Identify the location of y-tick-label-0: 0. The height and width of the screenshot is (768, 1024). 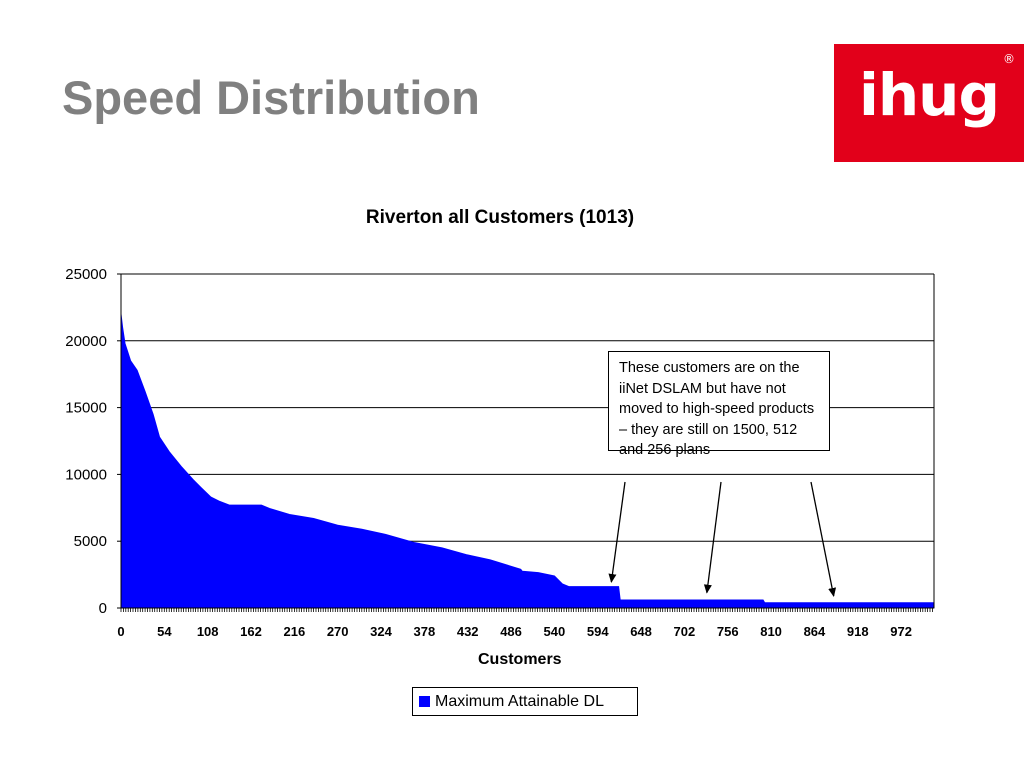
(103, 608).